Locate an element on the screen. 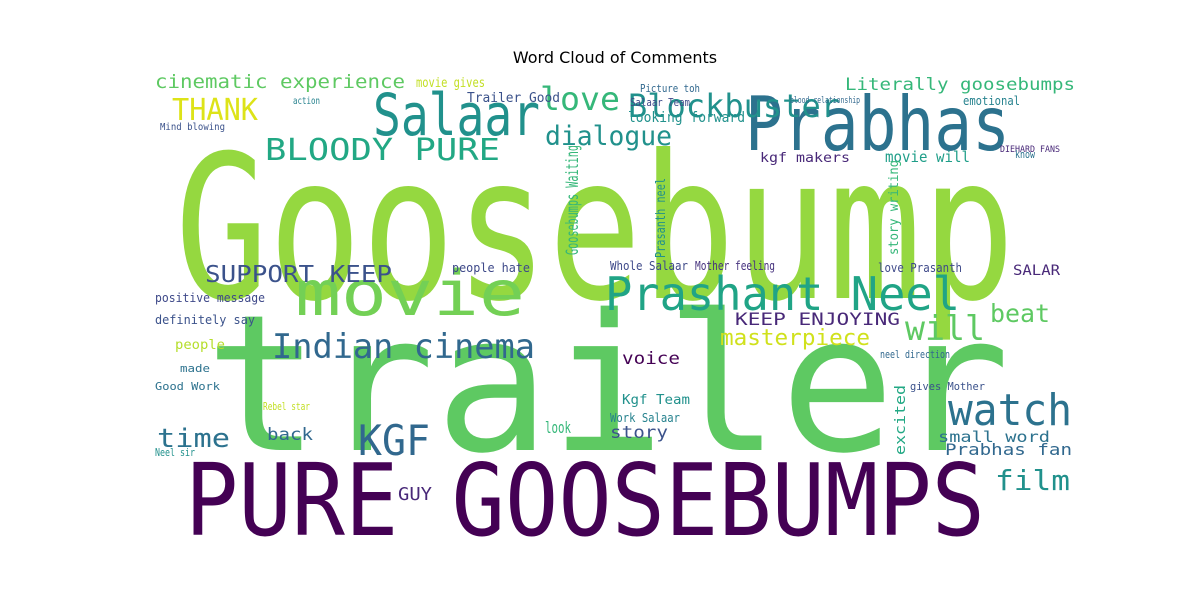  word: Trailer Good is located at coordinates (513, 98).